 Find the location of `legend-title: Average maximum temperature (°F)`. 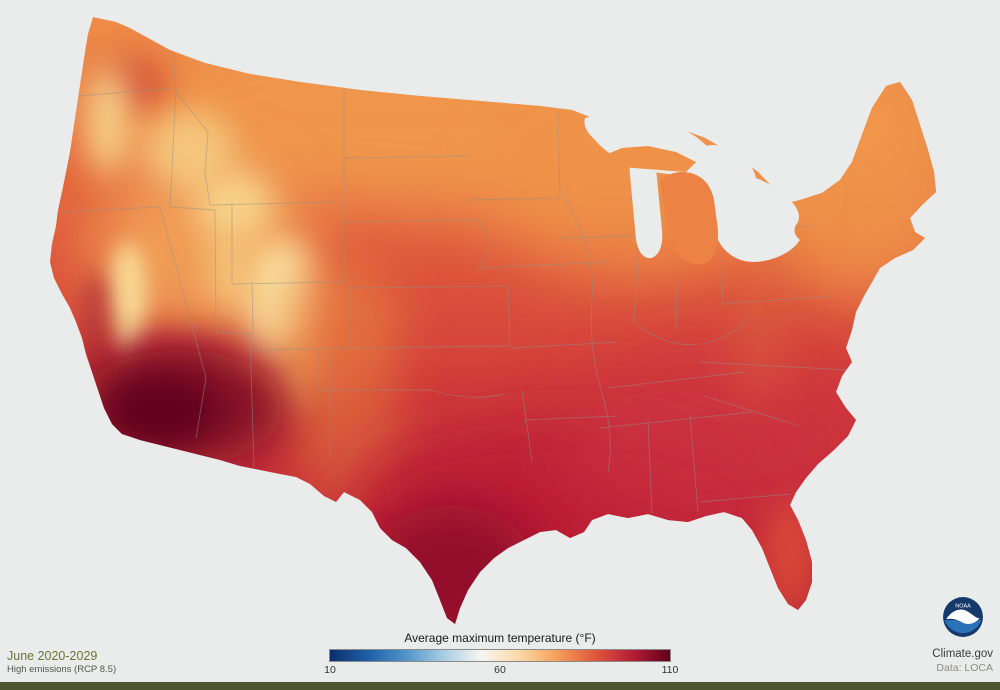

legend-title: Average maximum temperature (°F) is located at coordinates (500, 638).